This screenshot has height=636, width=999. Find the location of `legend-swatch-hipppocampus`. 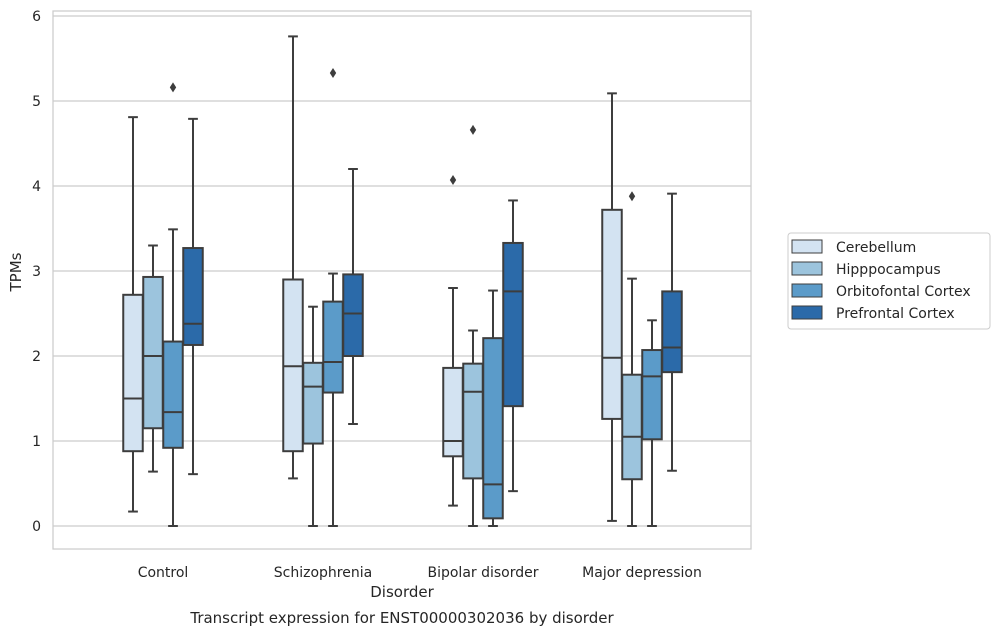

legend-swatch-hipppocampus is located at coordinates (807, 268).